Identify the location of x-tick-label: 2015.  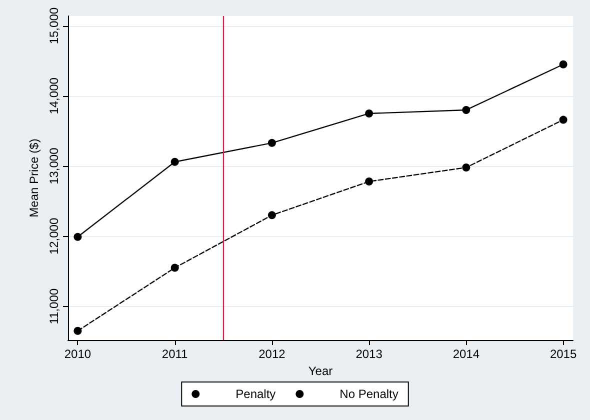
(563, 354).